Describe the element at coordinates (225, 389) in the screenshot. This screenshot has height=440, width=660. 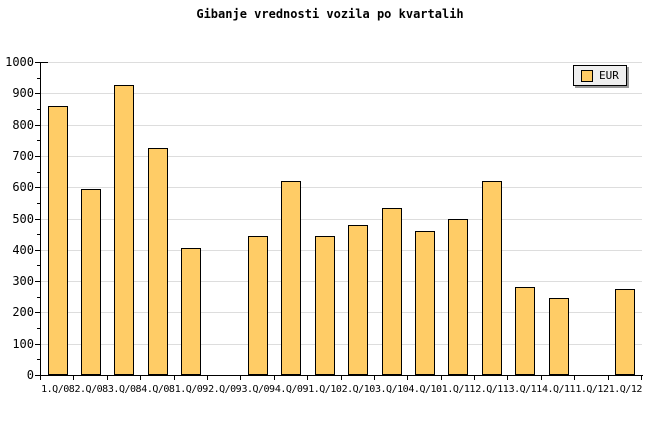
I see `x-axis-label: 2.Q/09` at that location.